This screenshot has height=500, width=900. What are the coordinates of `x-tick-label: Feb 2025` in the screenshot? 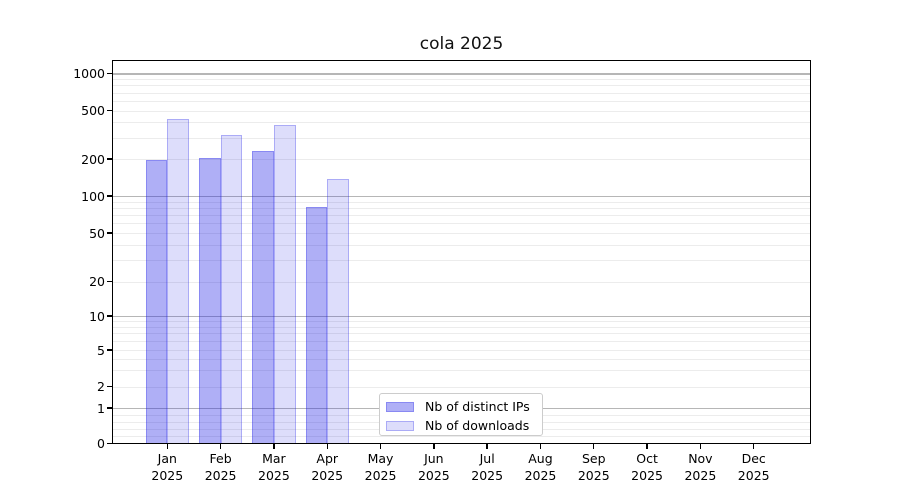 It's located at (221, 467).